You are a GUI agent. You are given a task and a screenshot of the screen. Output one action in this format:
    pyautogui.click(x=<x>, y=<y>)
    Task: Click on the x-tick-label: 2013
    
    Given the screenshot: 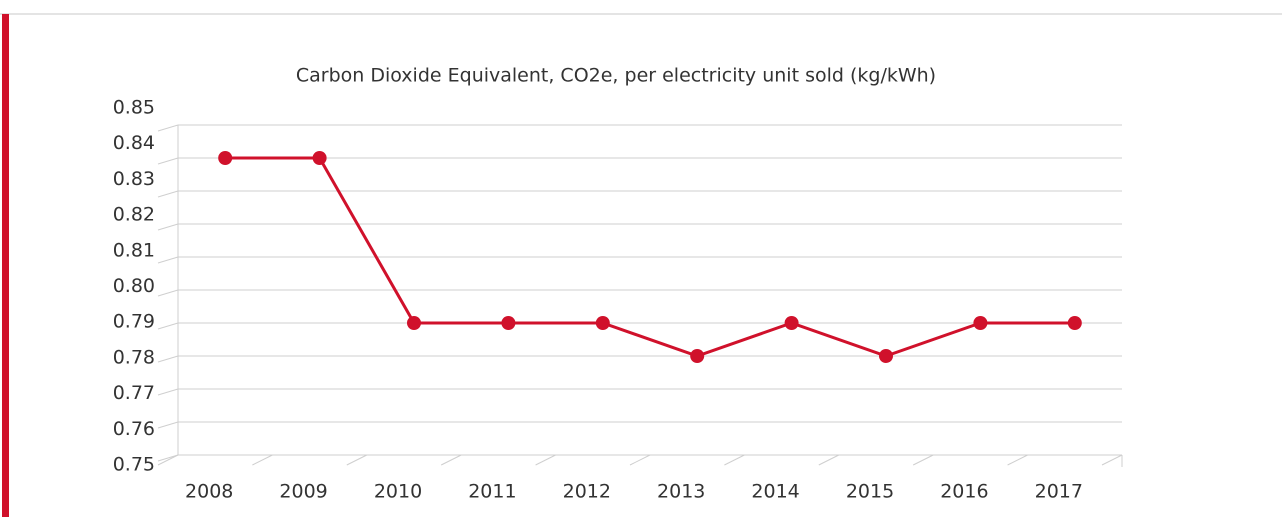 What is the action you would take?
    pyautogui.click(x=681, y=492)
    